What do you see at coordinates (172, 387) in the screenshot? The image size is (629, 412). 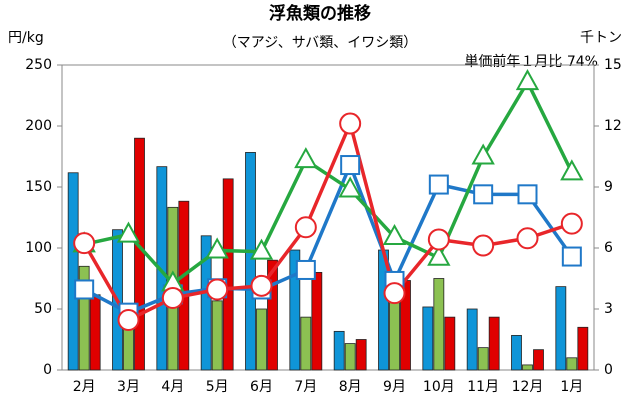 I see `x-tick-label: 4月` at bounding box center [172, 387].